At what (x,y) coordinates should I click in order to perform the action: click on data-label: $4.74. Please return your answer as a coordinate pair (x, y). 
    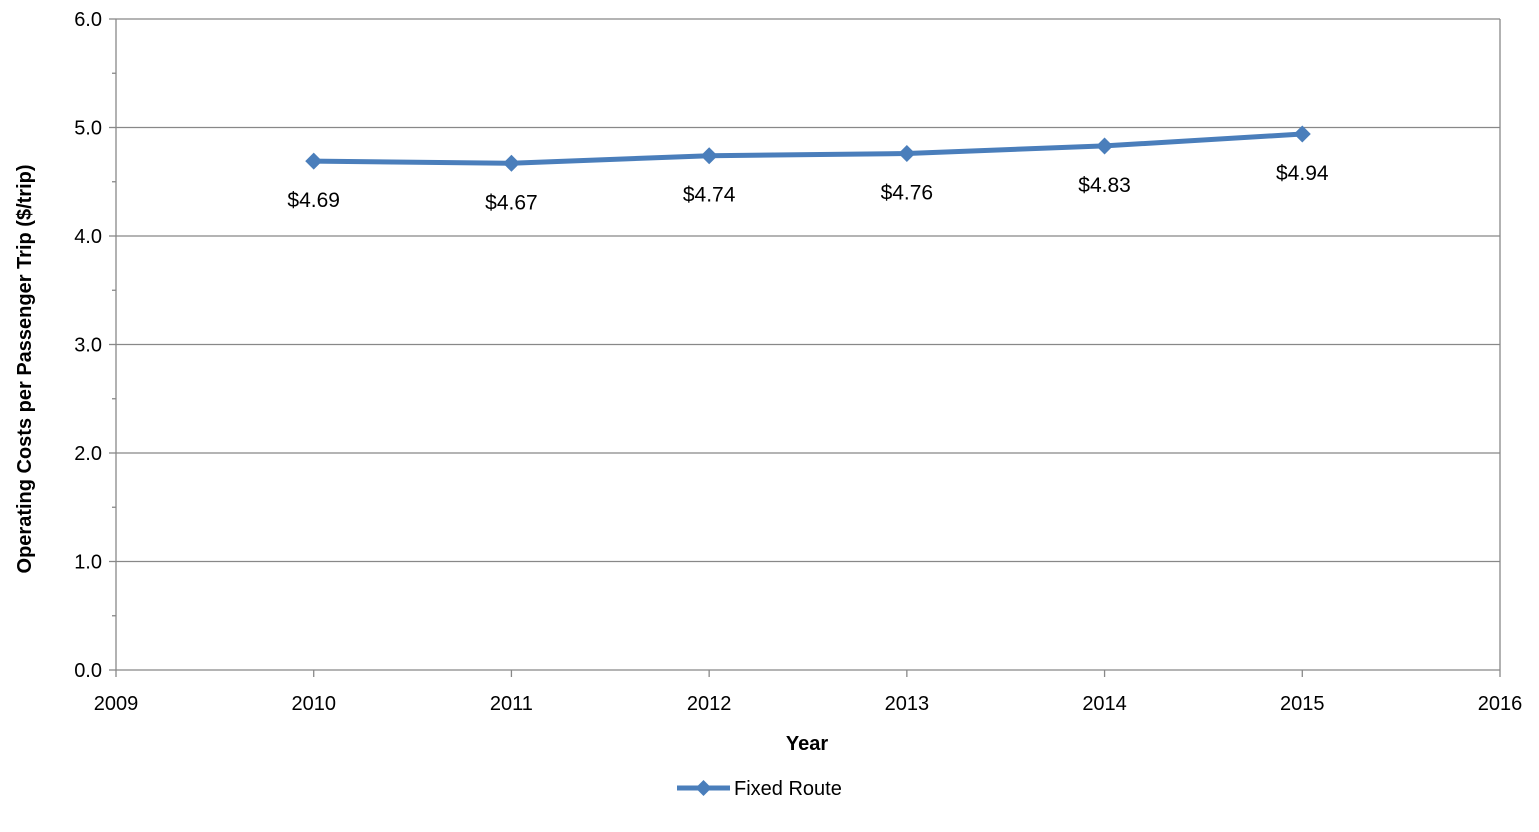
    Looking at the image, I should click on (709, 195).